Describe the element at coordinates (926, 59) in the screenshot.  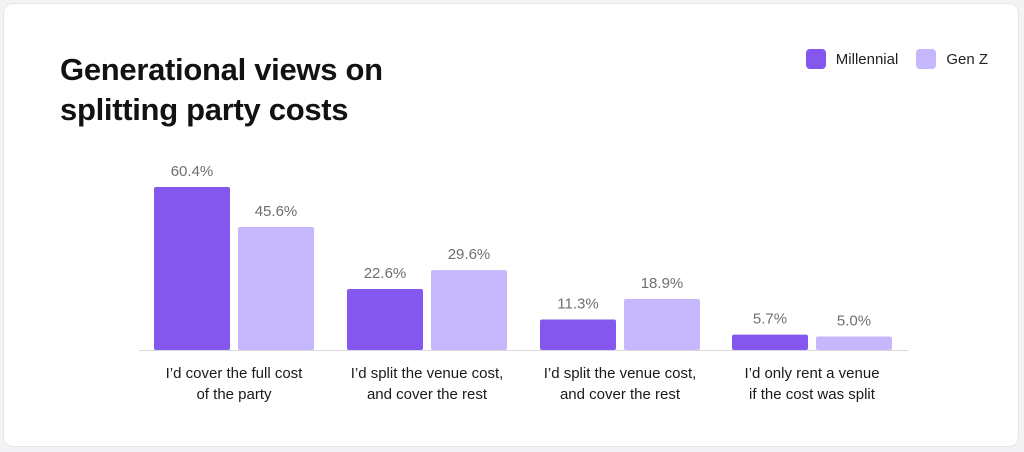
I see `legend-swatch-genz` at that location.